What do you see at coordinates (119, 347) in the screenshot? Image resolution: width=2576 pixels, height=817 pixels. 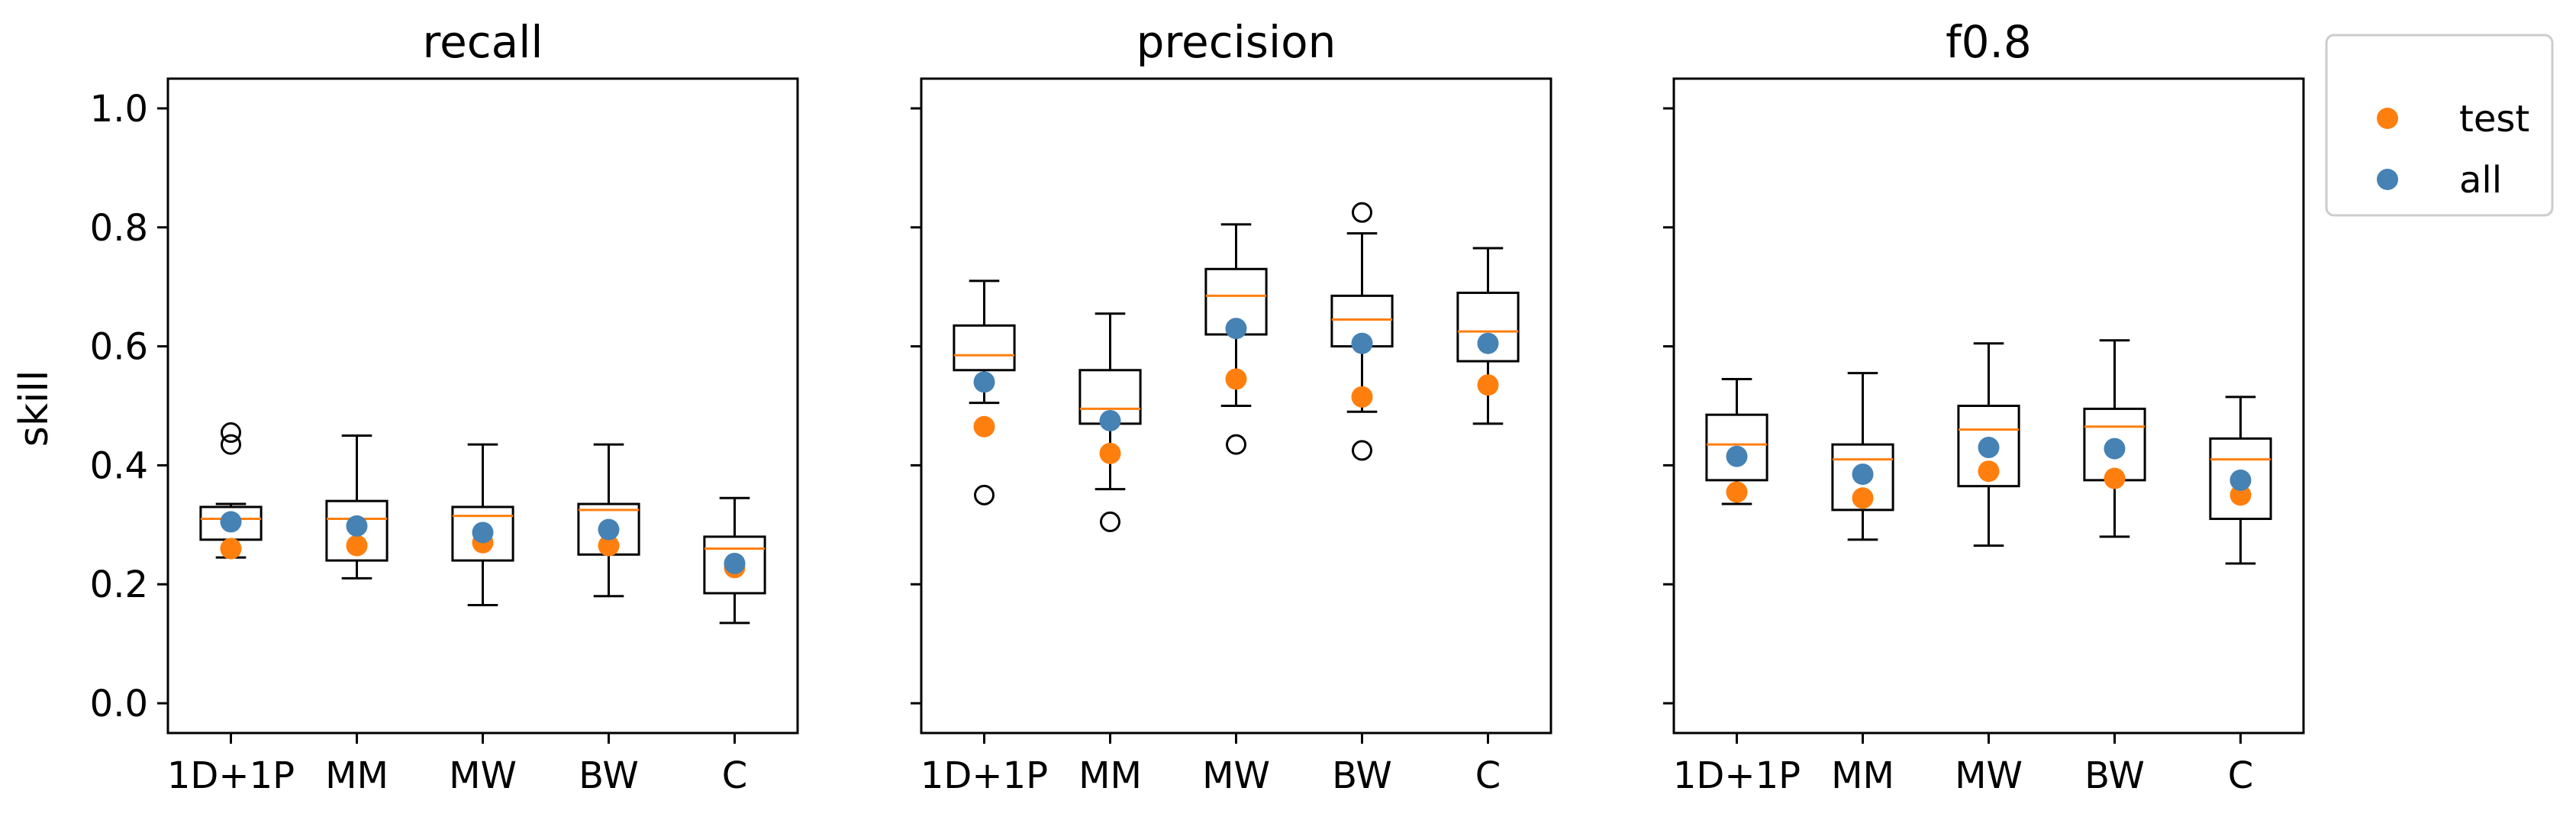 I see `y-tick-label: 0.6` at bounding box center [119, 347].